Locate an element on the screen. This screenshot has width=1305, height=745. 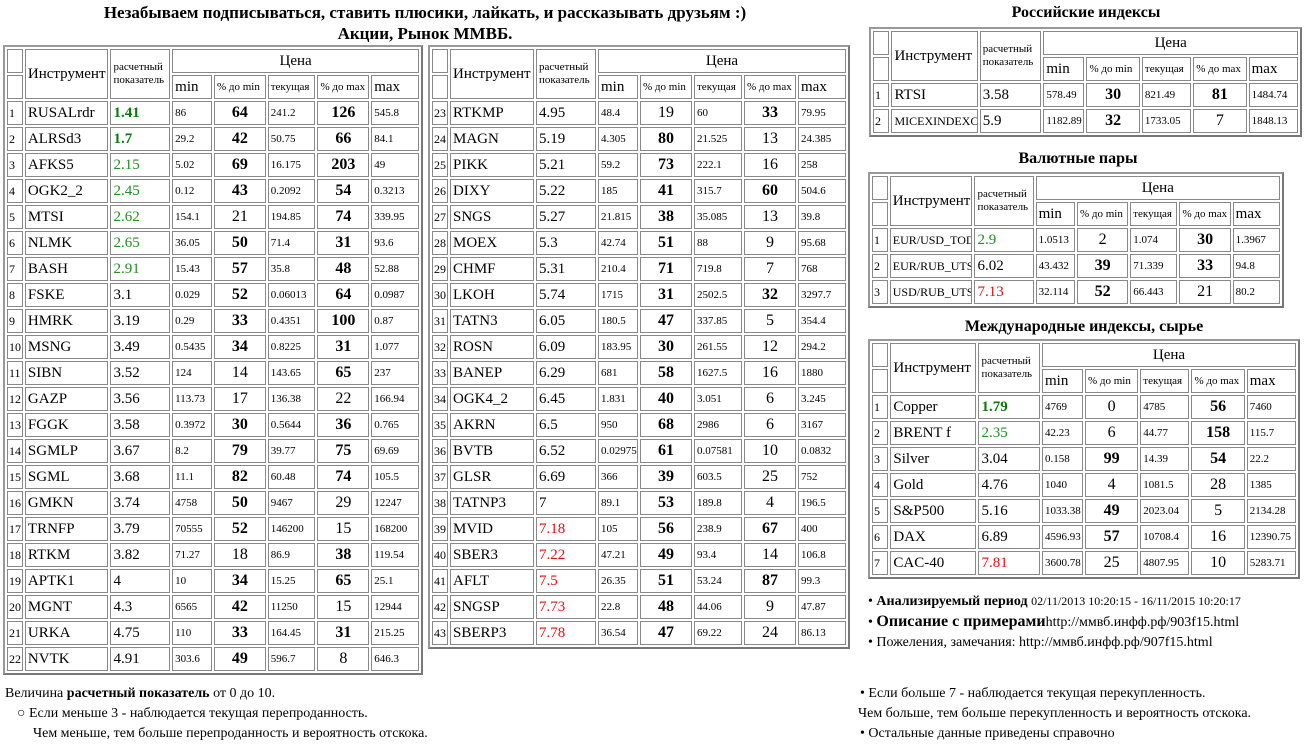
table-row: 1 Copper 1.79 4769 0 4785 56 7460 is located at coordinates (1084, 407).